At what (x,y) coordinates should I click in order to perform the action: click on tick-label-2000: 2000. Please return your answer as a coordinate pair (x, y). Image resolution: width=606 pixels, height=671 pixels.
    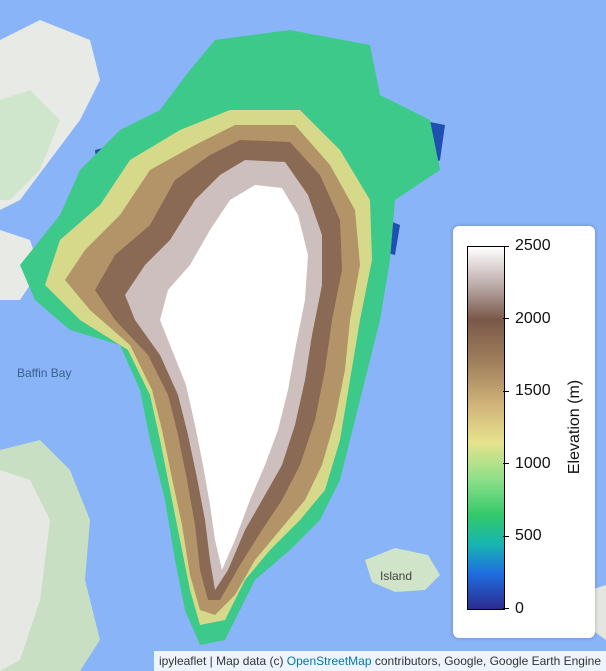
    Looking at the image, I should click on (533, 319).